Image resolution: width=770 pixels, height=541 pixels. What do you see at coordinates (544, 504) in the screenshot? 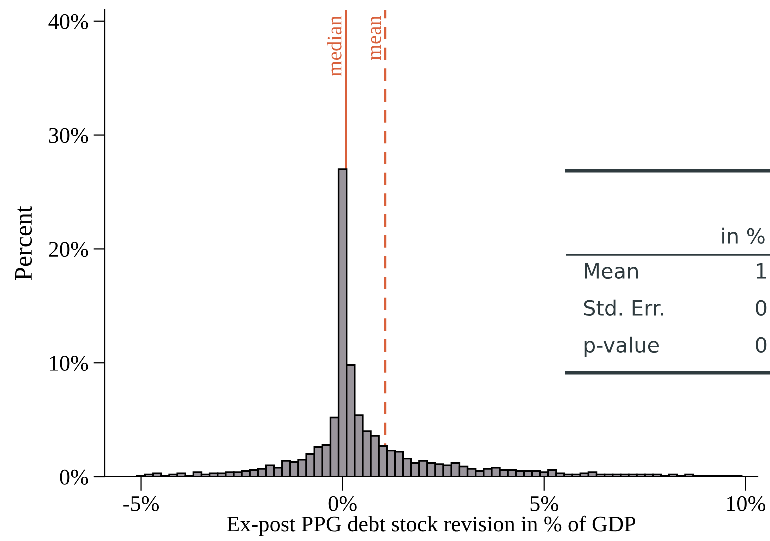
I see `x-tick-label: 5%` at bounding box center [544, 504].